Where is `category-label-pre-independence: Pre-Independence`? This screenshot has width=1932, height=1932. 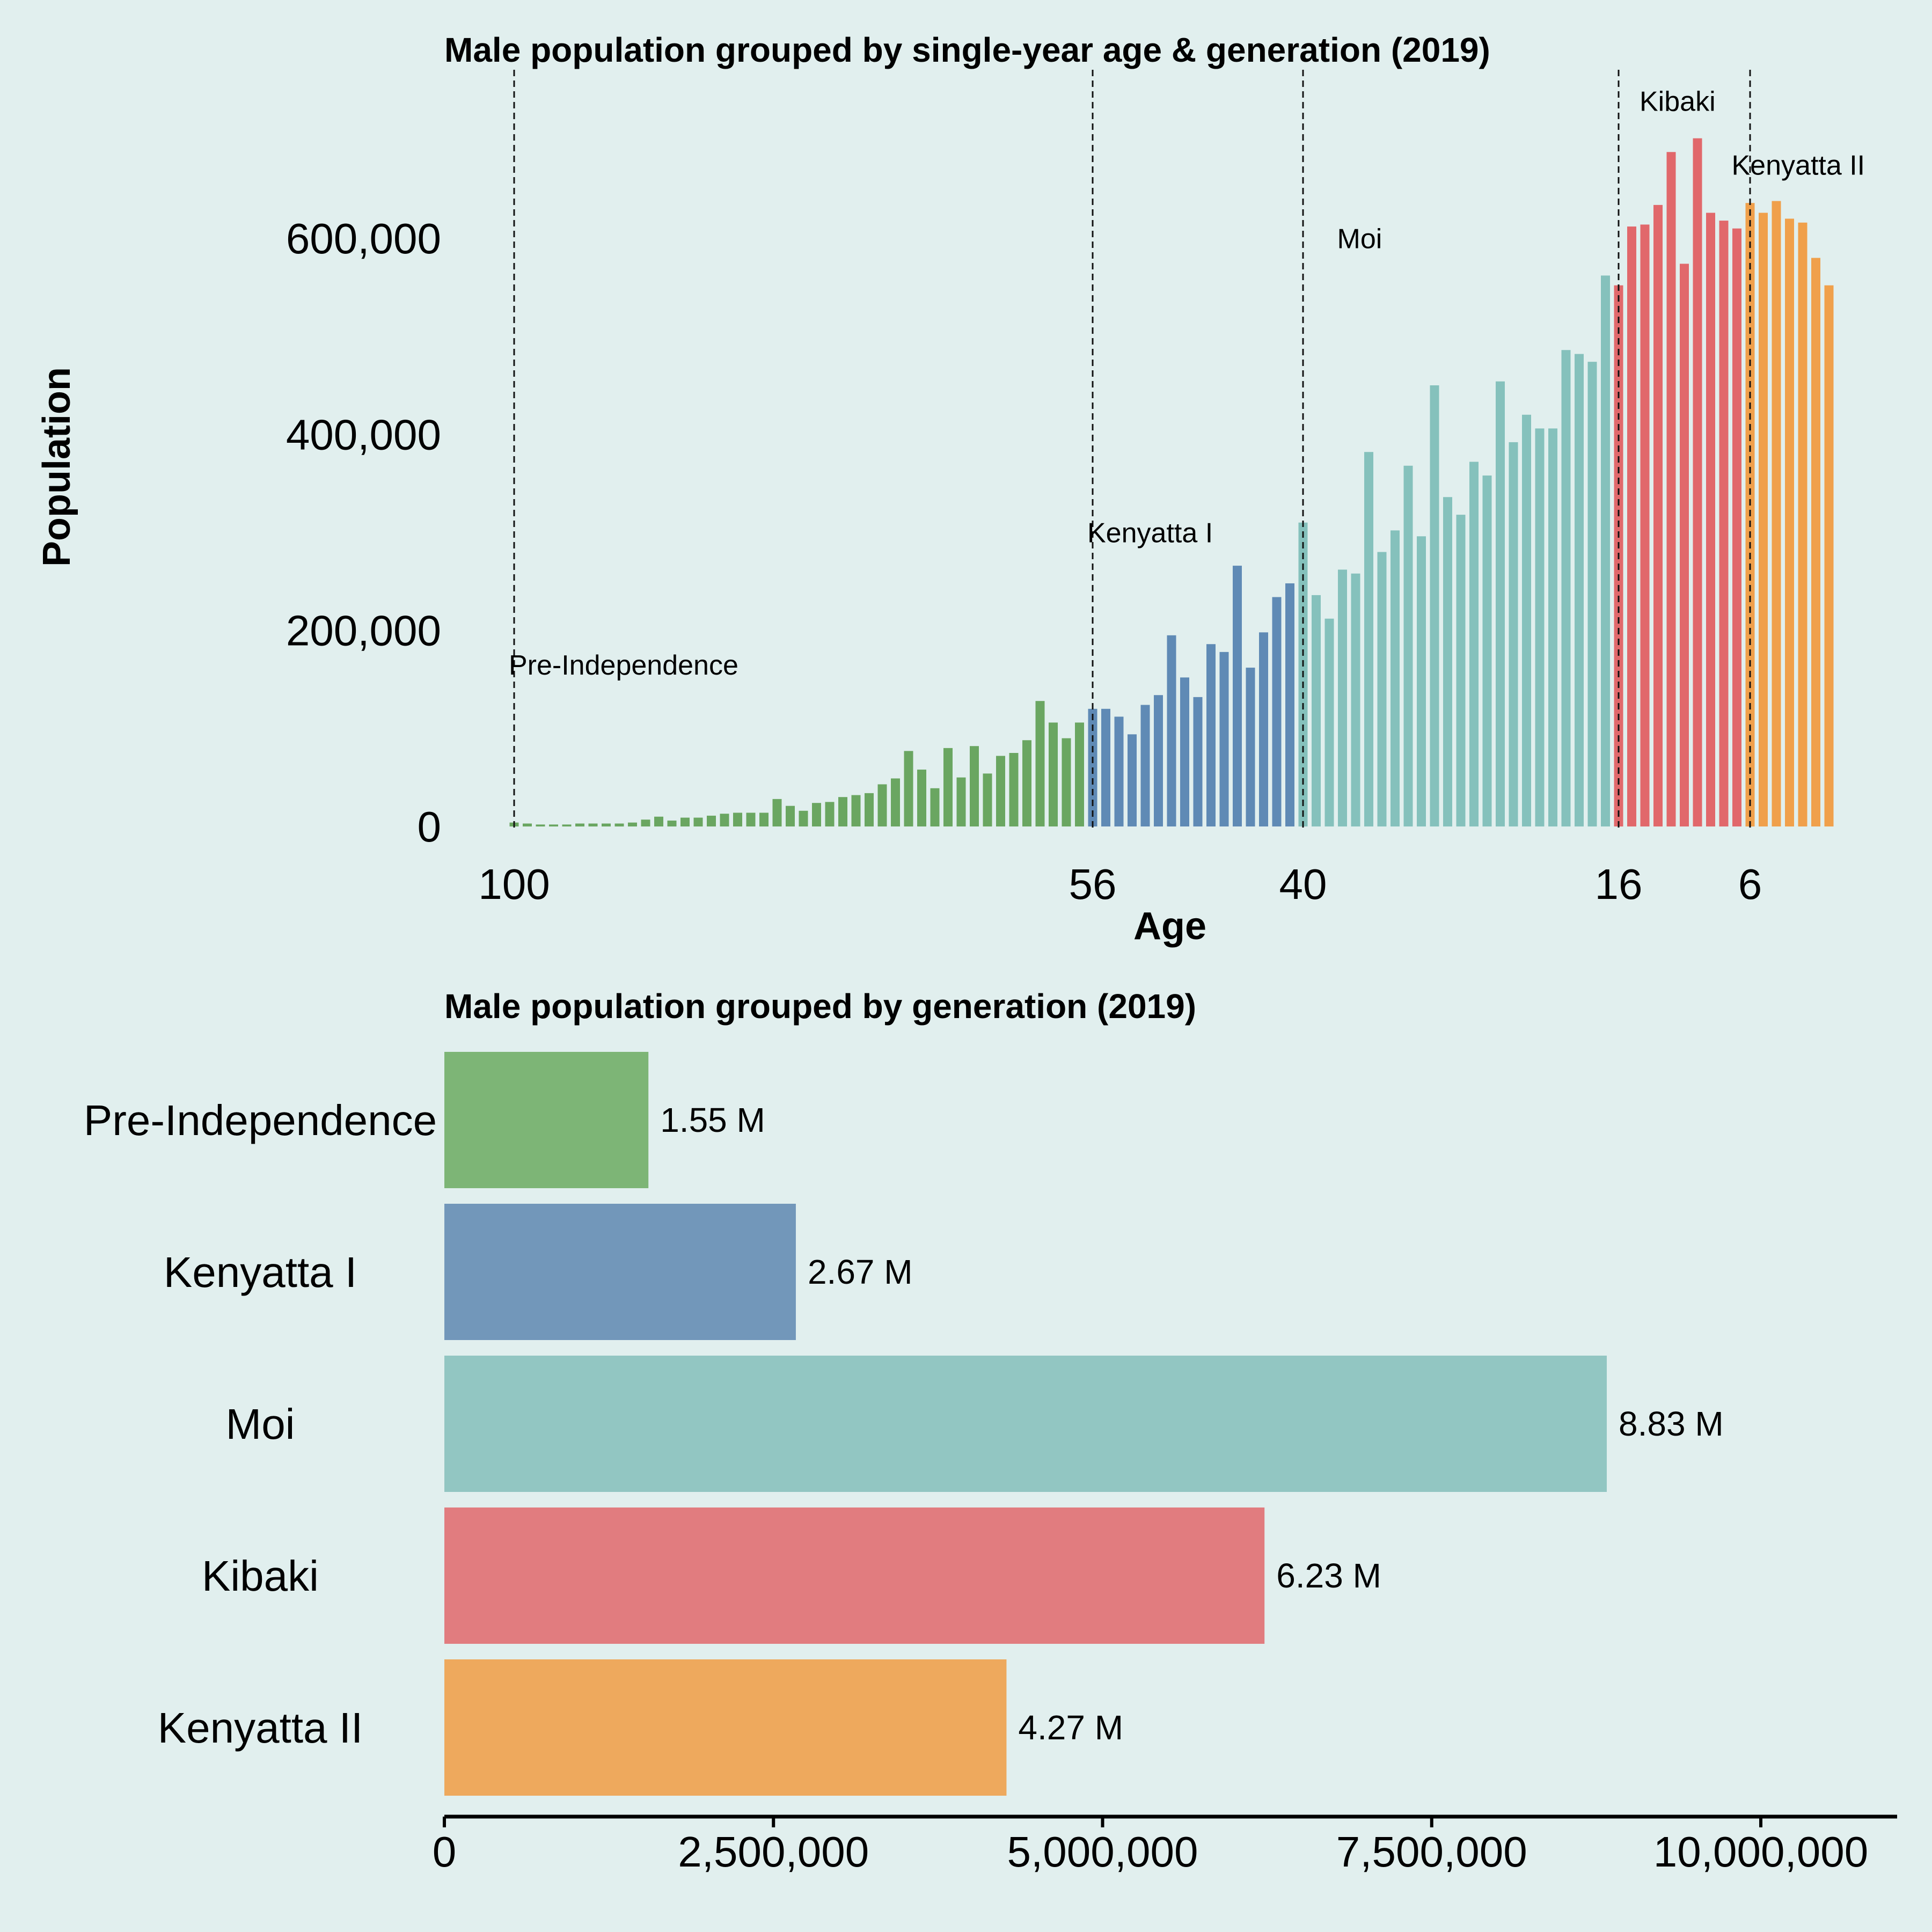
category-label-pre-independence: Pre-Independence is located at coordinates (260, 1120).